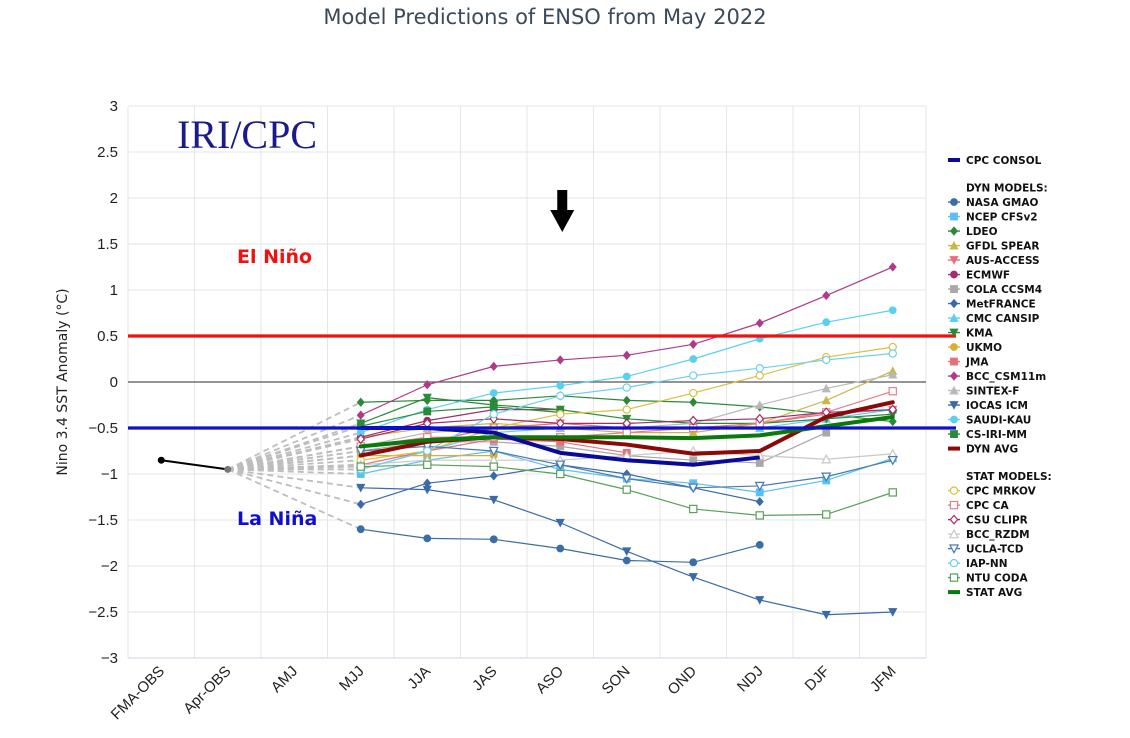  What do you see at coordinates (1003, 247) in the screenshot?
I see `legend-label: GFDL SPEAR` at bounding box center [1003, 247].